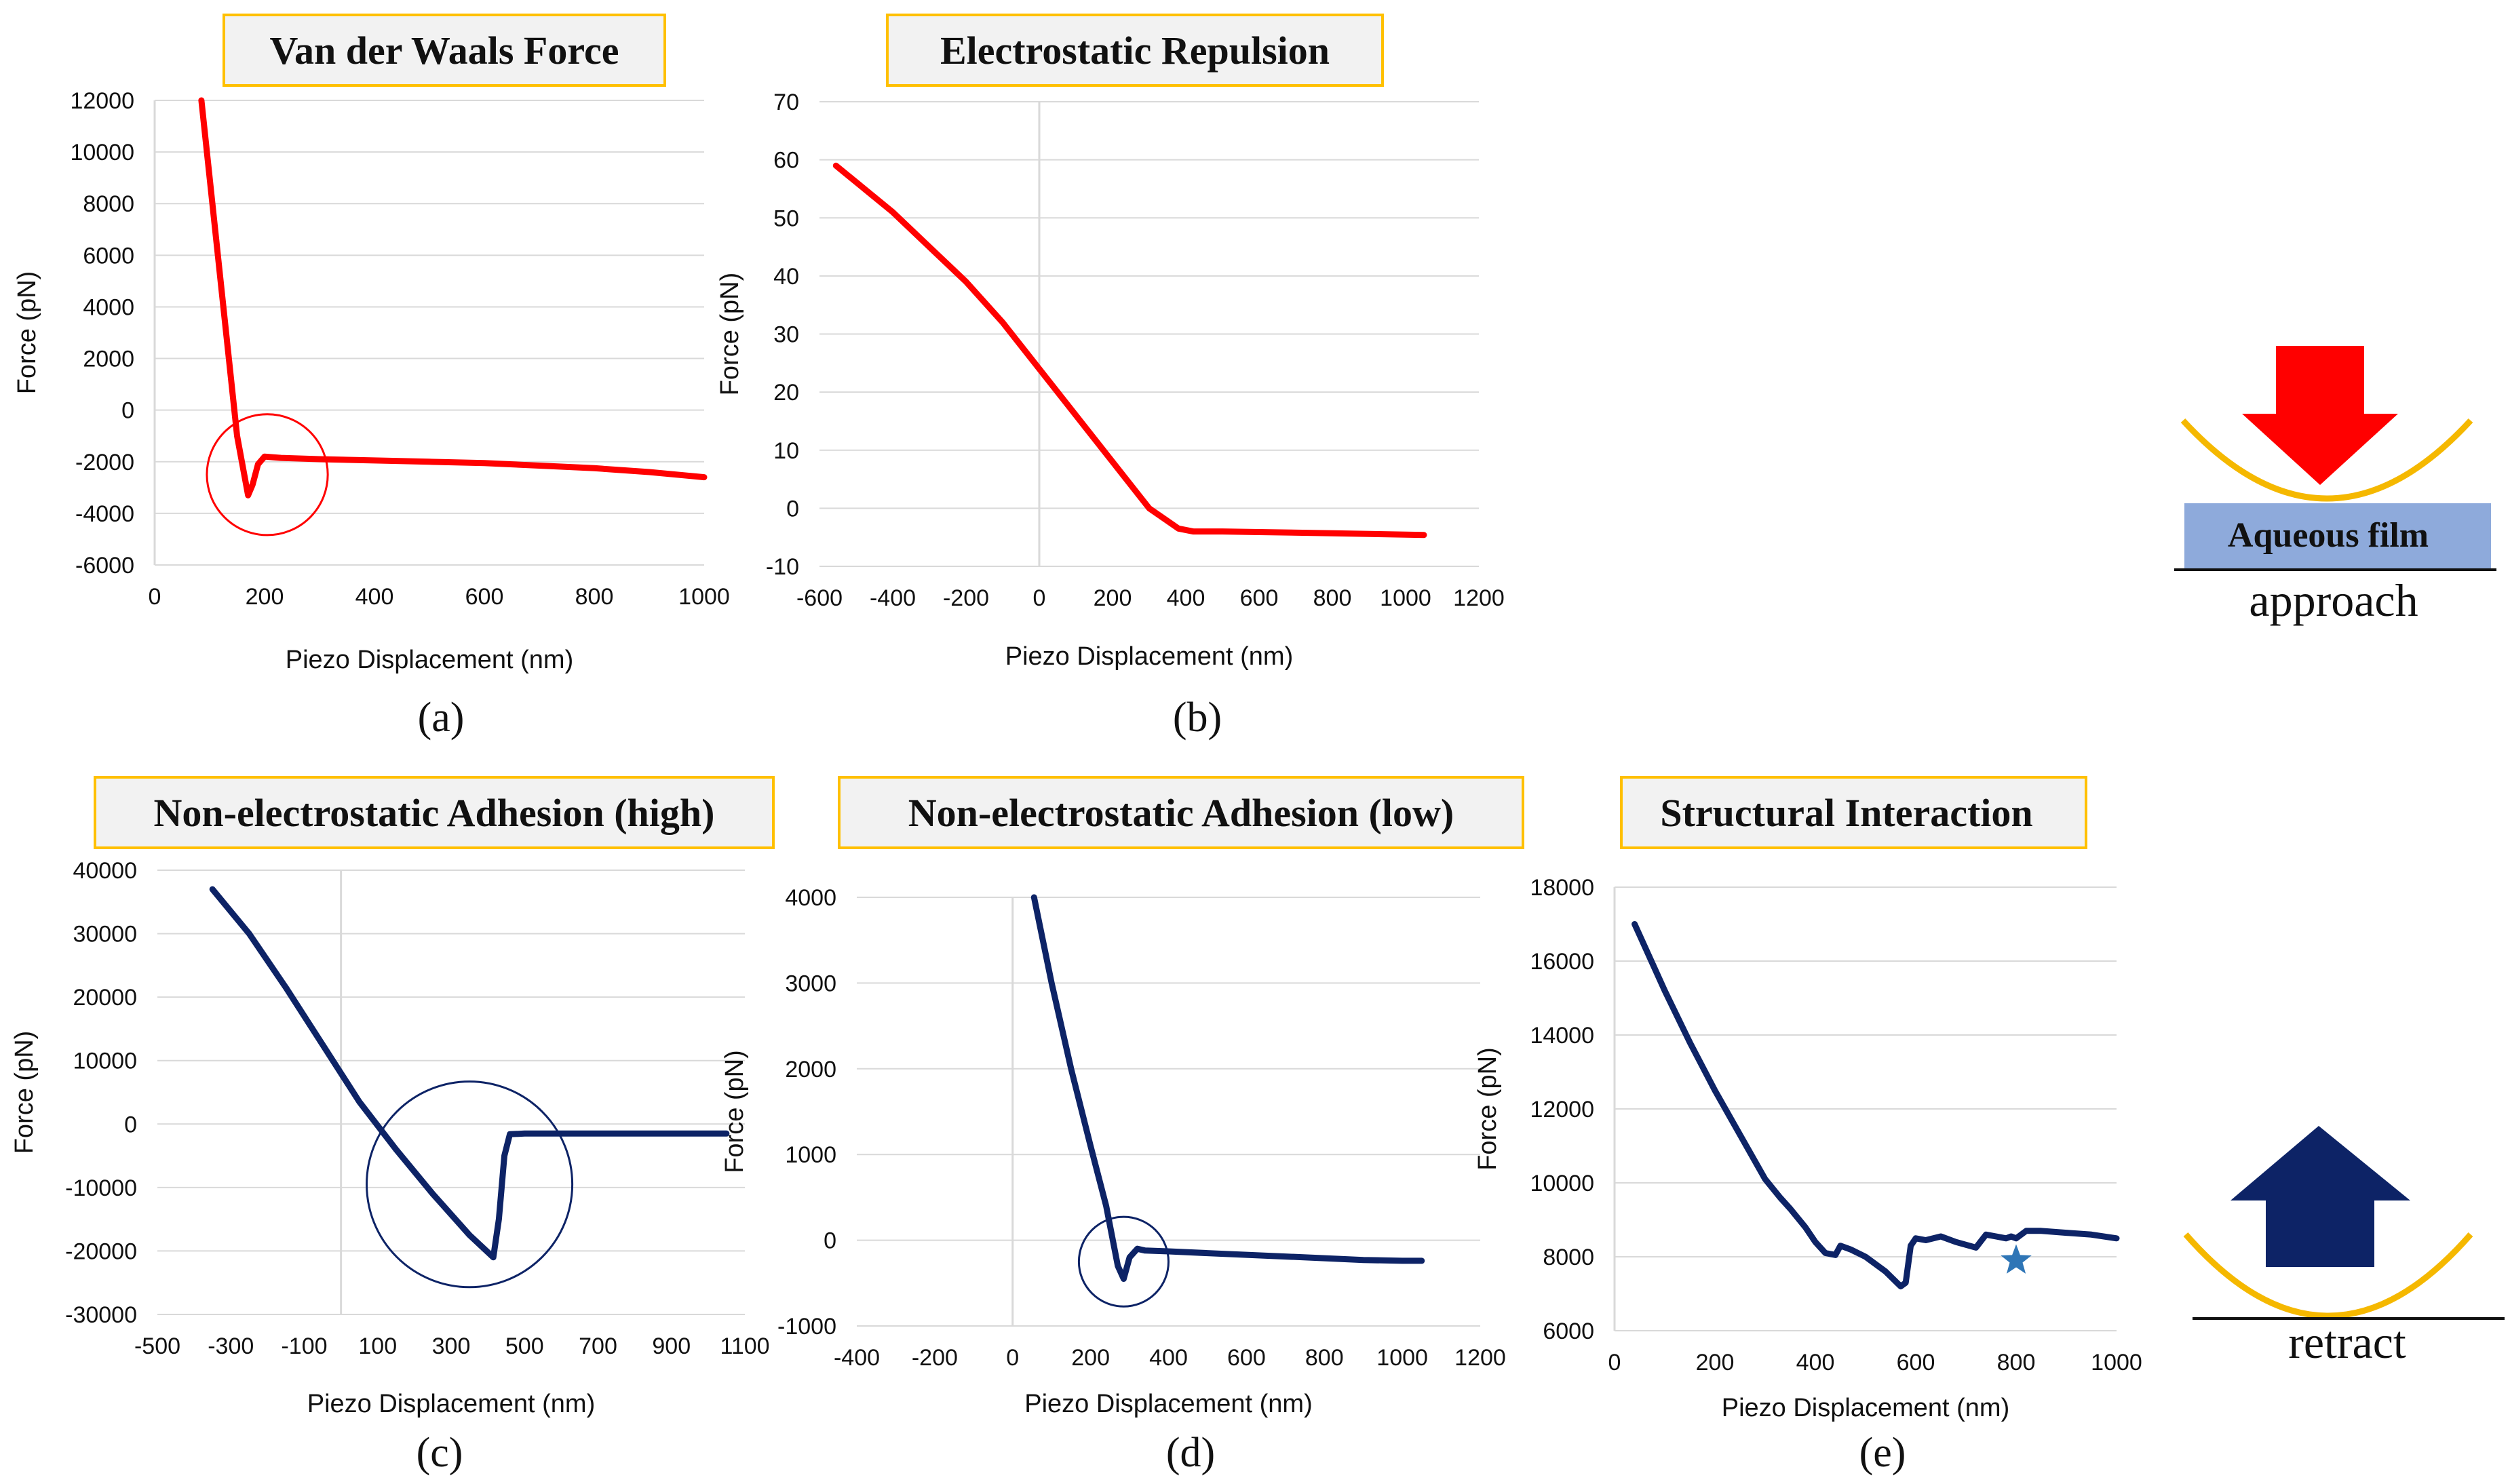 Image resolution: width=2510 pixels, height=1484 pixels. Describe the element at coordinates (451, 1346) in the screenshot. I see `x-tick-label-c-4: 300` at that location.